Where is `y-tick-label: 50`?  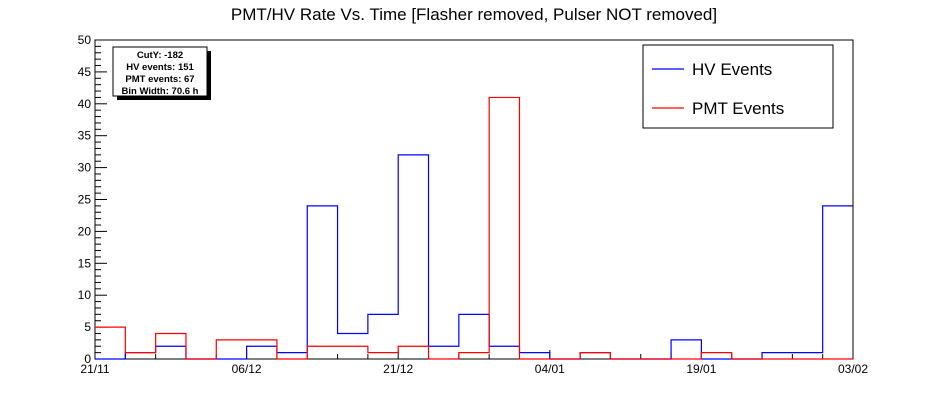
y-tick-label: 50 is located at coordinates (85, 40).